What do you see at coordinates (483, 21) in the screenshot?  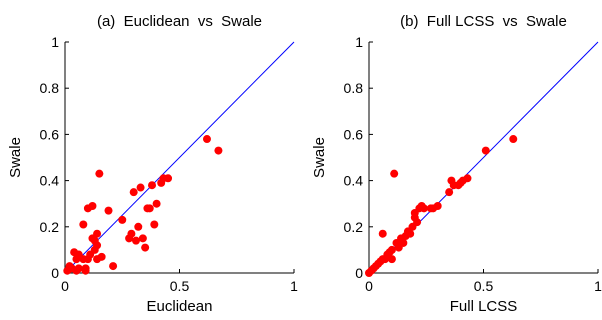 I see `chart-title: (b) Full LCSS vs Swale` at bounding box center [483, 21].